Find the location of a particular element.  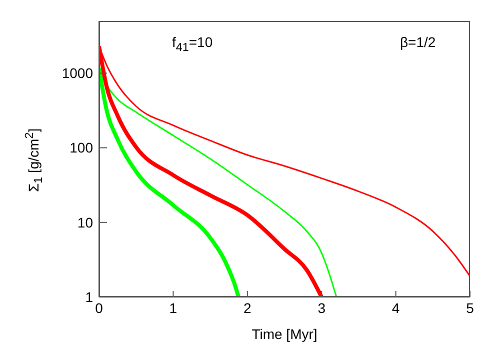

x-tick-label: 0 is located at coordinates (99, 308).